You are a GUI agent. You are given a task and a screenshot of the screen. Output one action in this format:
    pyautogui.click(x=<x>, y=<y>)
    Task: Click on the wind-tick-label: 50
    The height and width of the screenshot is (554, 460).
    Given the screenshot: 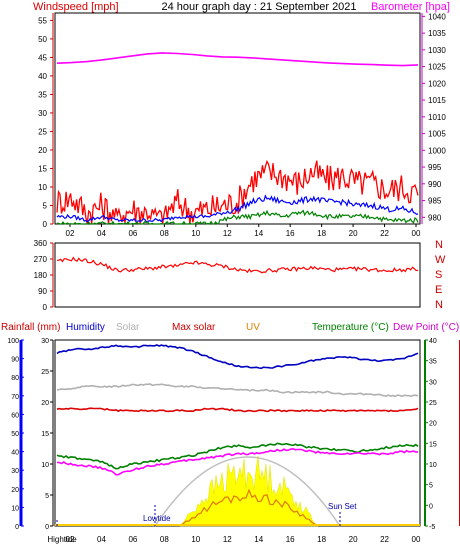 What is the action you would take?
    pyautogui.click(x=42, y=39)
    